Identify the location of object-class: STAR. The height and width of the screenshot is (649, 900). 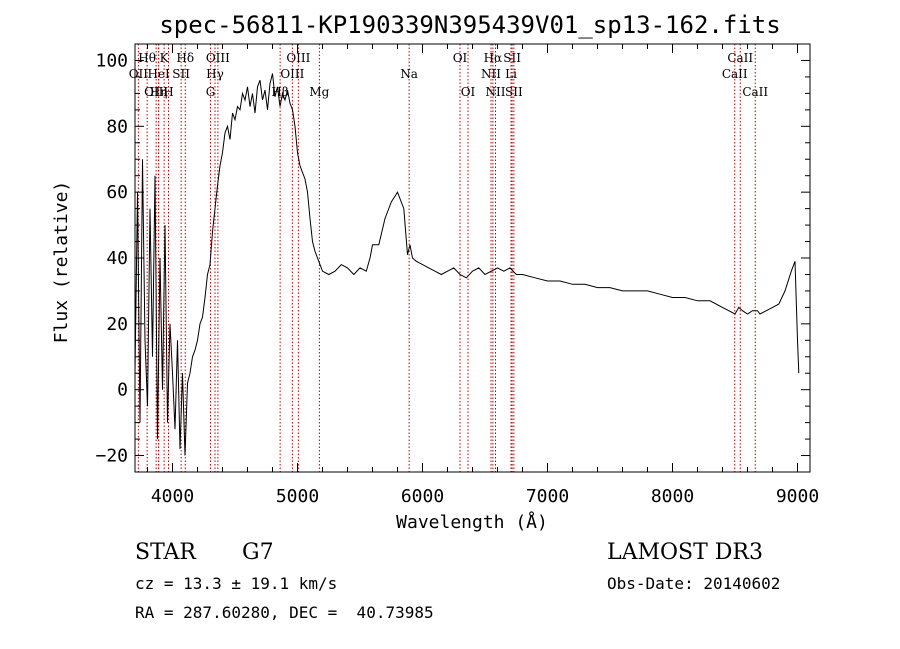
(165, 552).